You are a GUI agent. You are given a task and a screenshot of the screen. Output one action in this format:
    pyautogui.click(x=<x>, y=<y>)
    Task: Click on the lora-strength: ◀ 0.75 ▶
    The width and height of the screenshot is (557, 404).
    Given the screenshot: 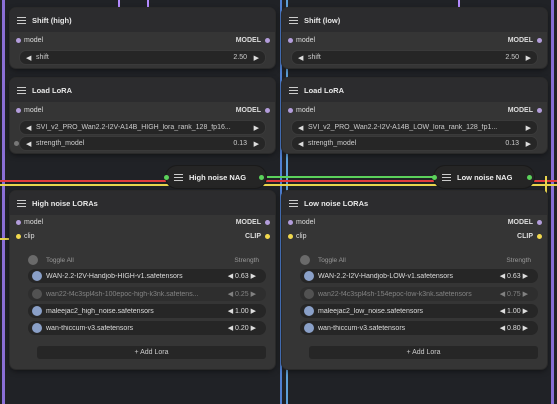 What is the action you would take?
    pyautogui.click(x=514, y=294)
    